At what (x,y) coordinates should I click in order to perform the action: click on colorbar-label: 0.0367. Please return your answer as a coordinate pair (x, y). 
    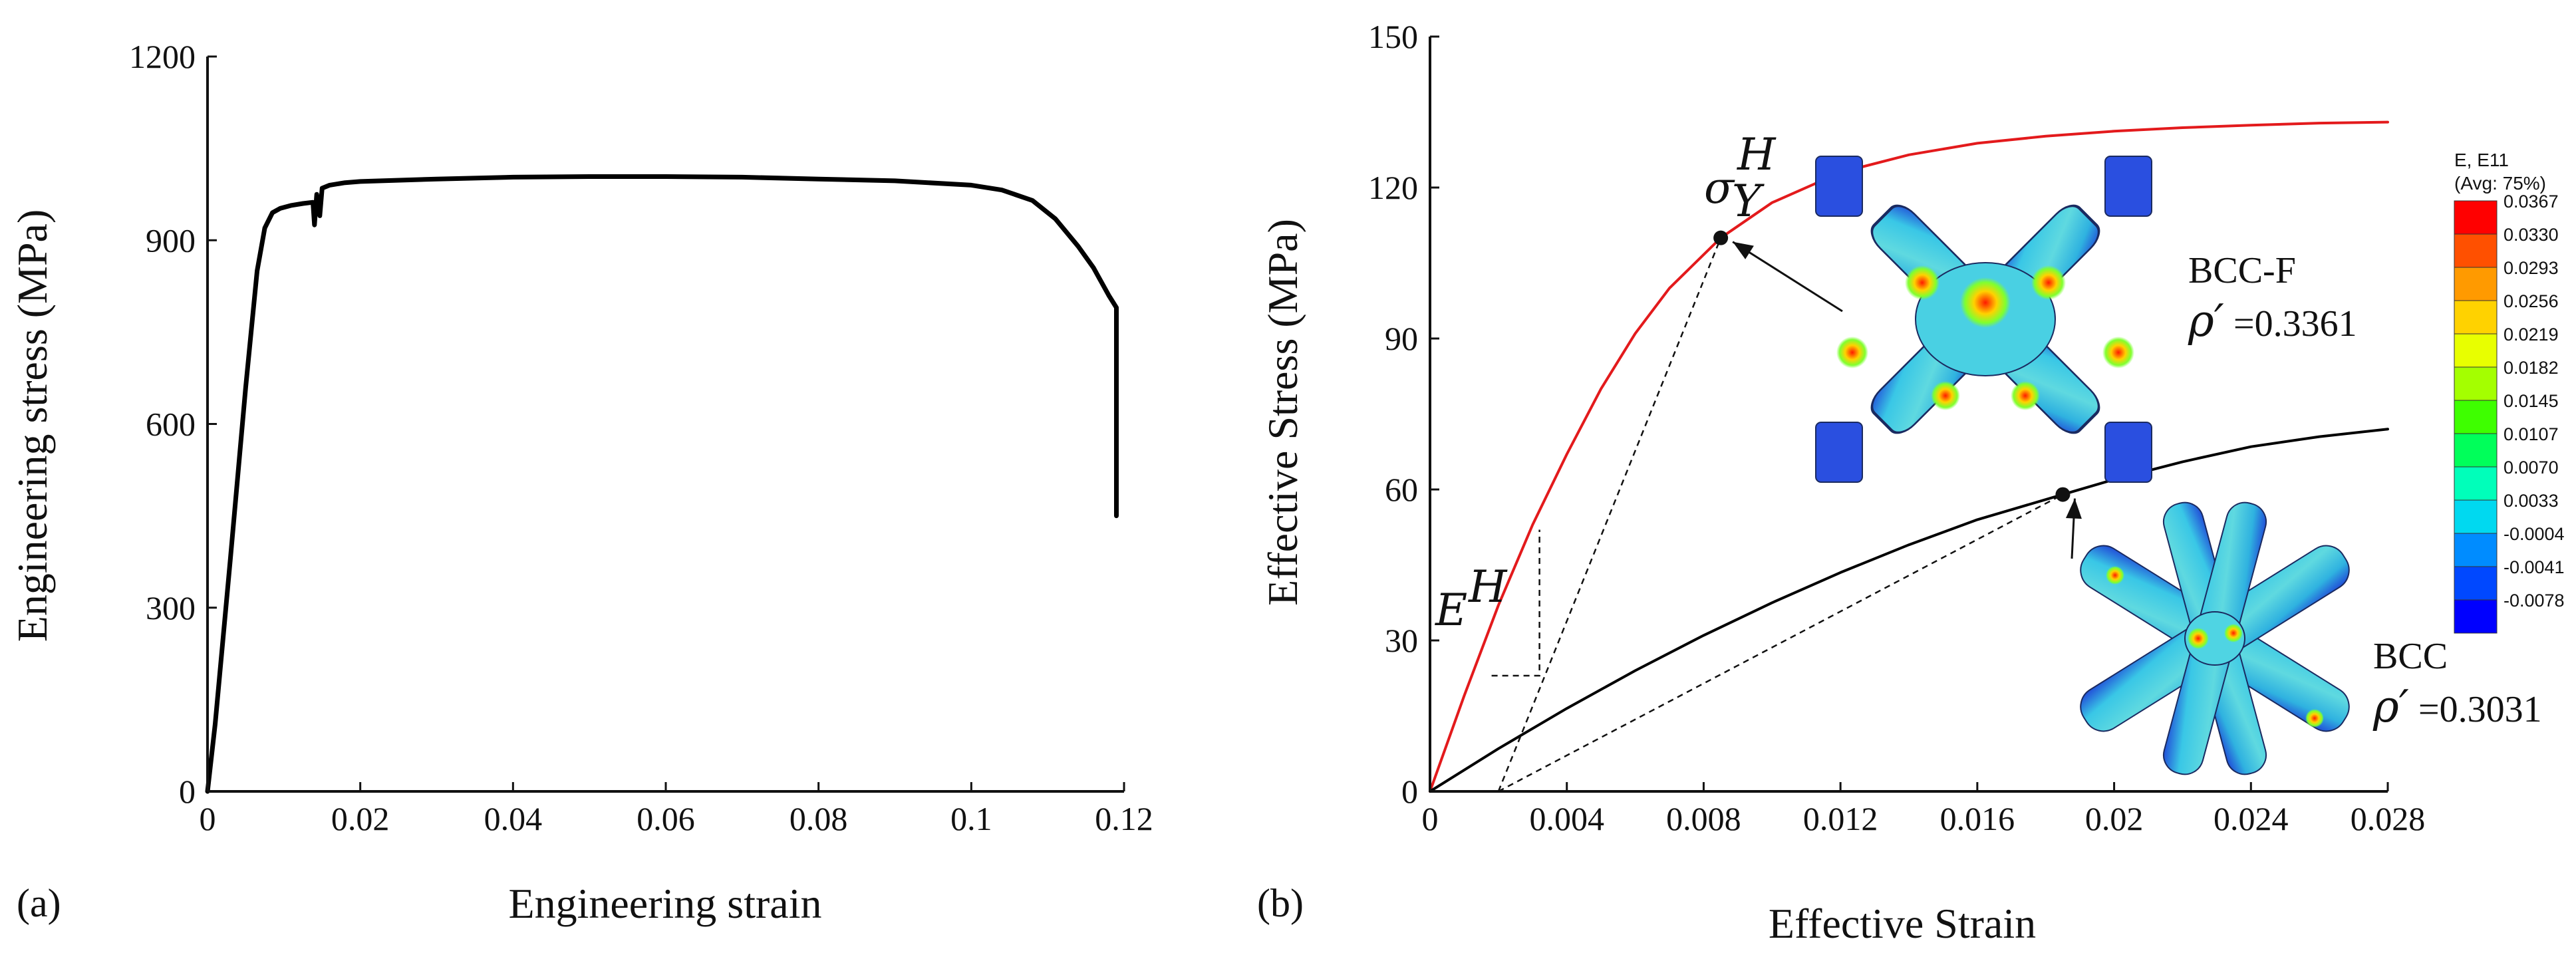
    Looking at the image, I should click on (2531, 201).